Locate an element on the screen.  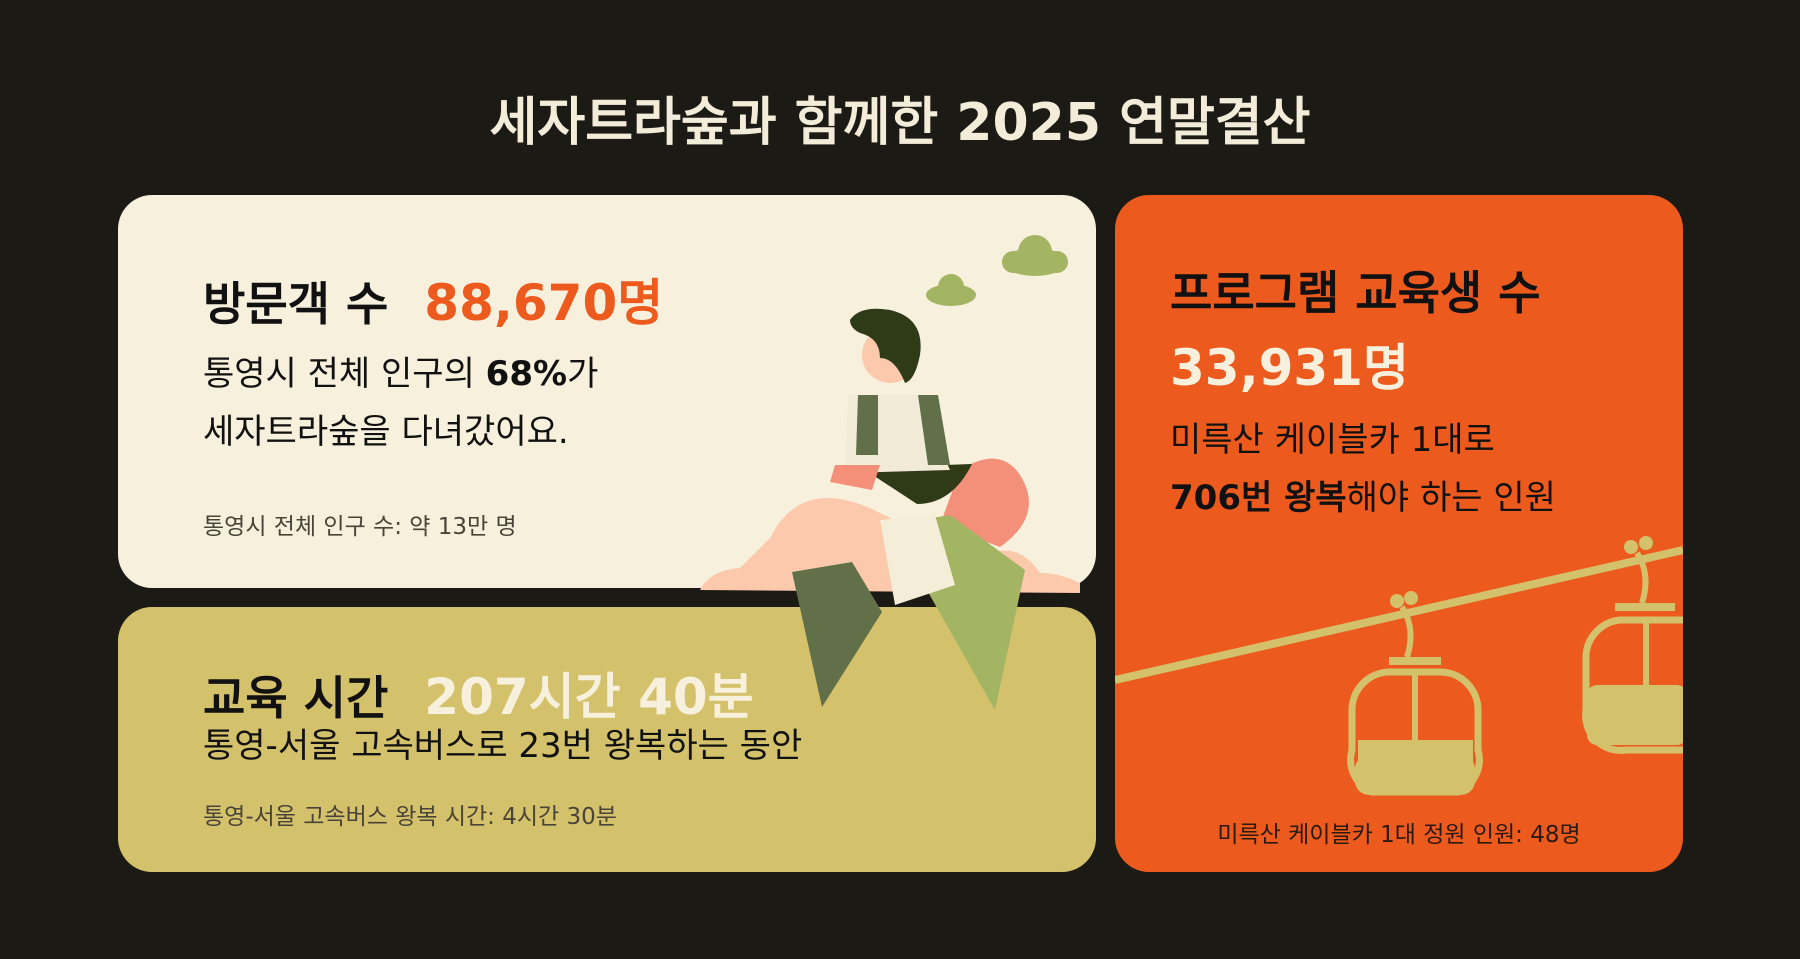
education-time-value: 207시간 40분 is located at coordinates (589, 697).